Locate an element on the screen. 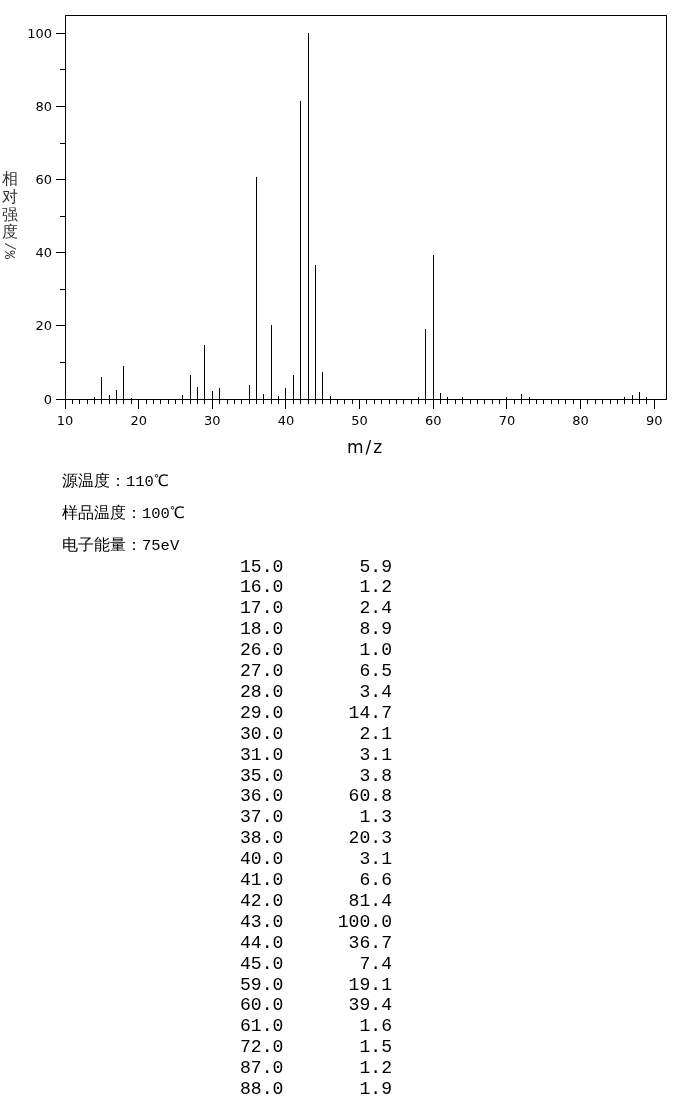 The image size is (680, 1106). text: 40.0 3.1 is located at coordinates (316, 859).